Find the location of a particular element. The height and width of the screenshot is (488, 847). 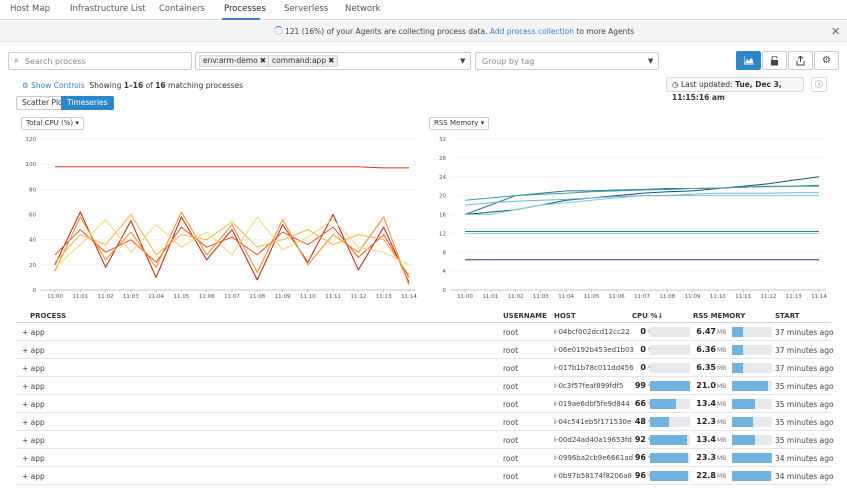

col-cpu: CPU %↓ is located at coordinates (648, 316).